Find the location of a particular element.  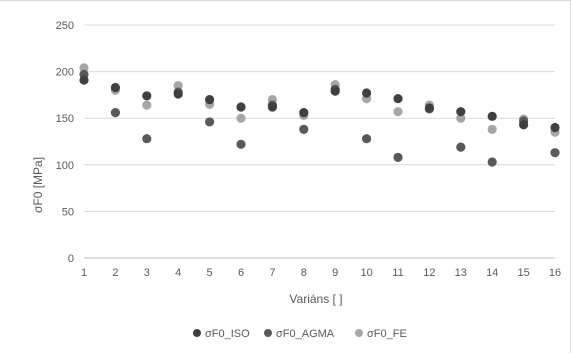

x-tick-label: 14 is located at coordinates (492, 273).